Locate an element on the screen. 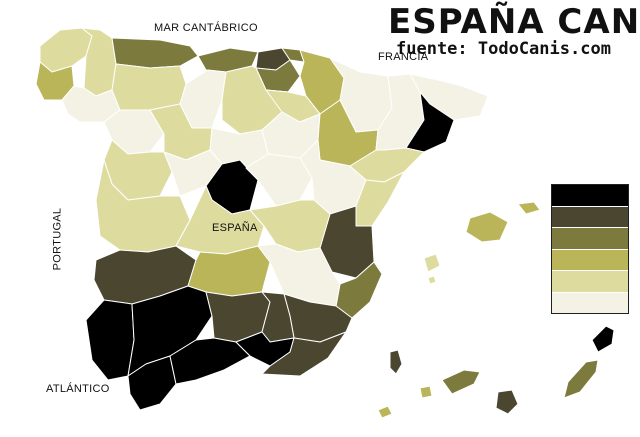 This screenshot has height=437, width=640. island-gran-canaria is located at coordinates (507, 402).